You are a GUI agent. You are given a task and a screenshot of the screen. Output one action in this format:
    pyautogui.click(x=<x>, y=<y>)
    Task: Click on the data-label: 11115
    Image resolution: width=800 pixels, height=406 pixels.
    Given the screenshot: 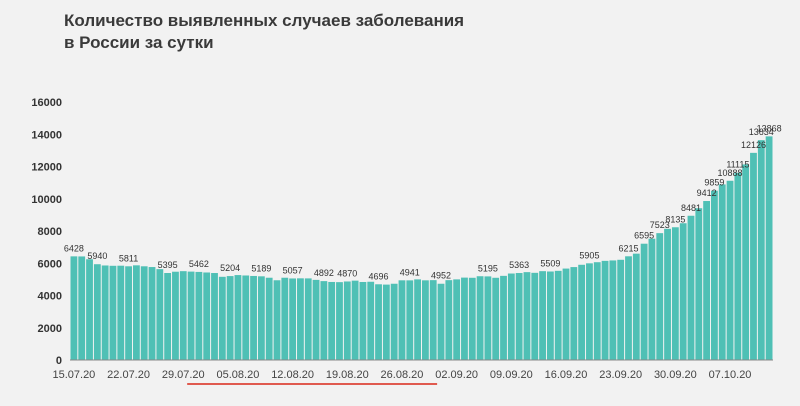 What is the action you would take?
    pyautogui.click(x=737, y=165)
    